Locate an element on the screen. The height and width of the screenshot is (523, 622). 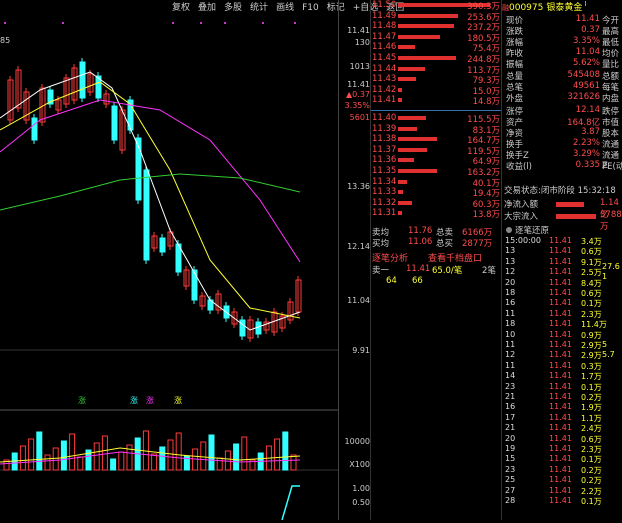
info-label: 总量 is located at coordinates (515, 76).